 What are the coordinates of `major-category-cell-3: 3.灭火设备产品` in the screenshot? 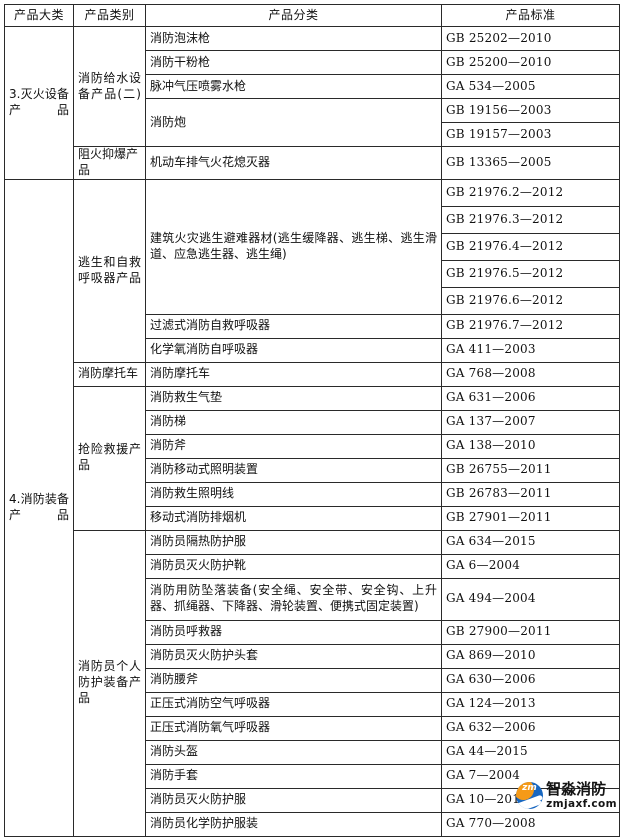 It's located at (39, 103).